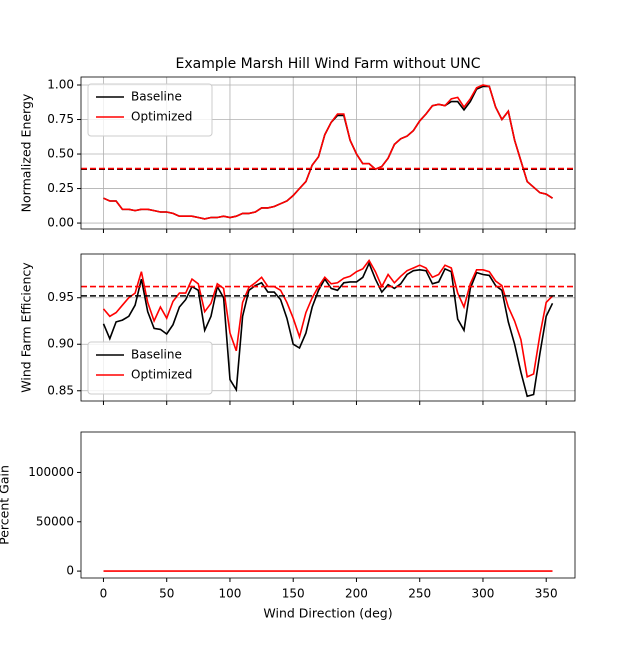  Describe the element at coordinates (166, 594) in the screenshot. I see `x-tick-label: 50` at that location.